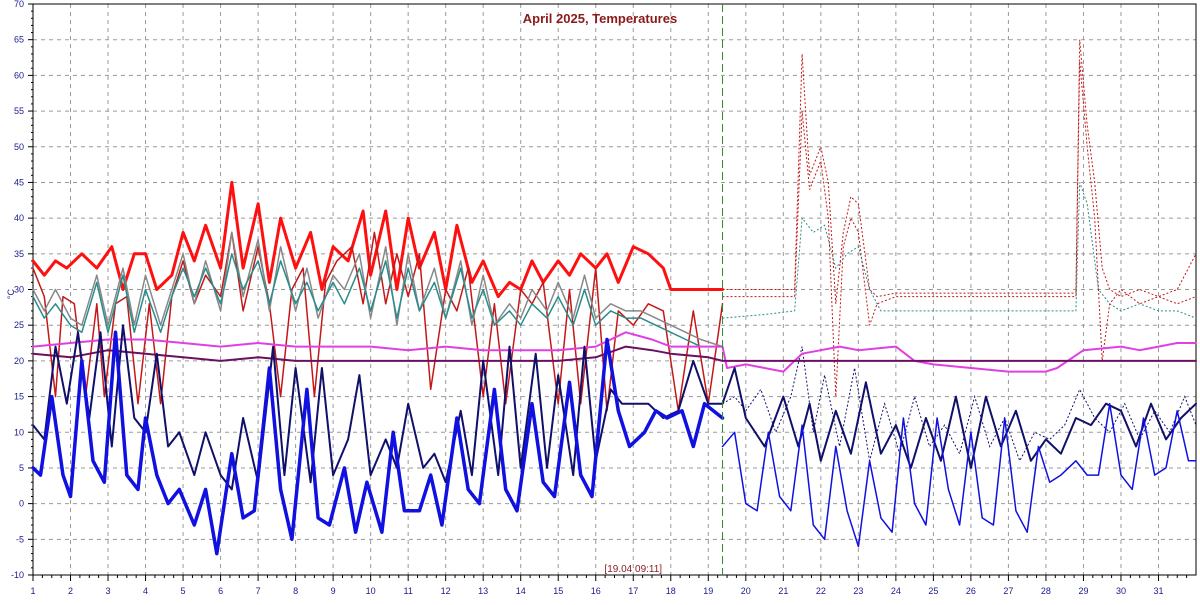 This screenshot has height=605, width=1200. Describe the element at coordinates (19, 182) in the screenshot. I see `y-tick-label: 45` at that location.